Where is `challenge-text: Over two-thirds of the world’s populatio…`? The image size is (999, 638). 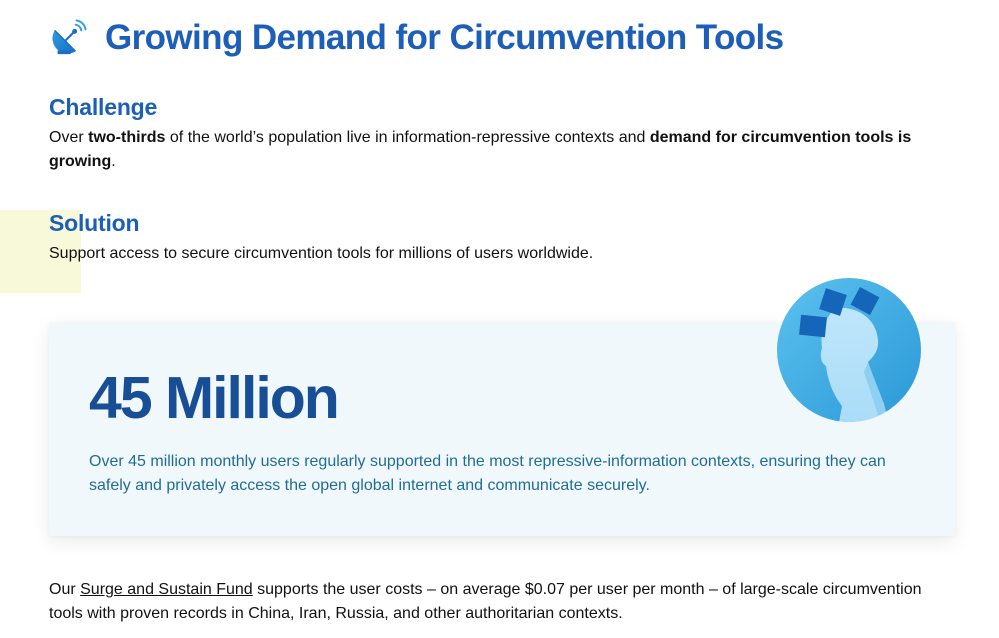
challenge-text: Over two-thirds of the world’s populatio… is located at coordinates (504, 150).